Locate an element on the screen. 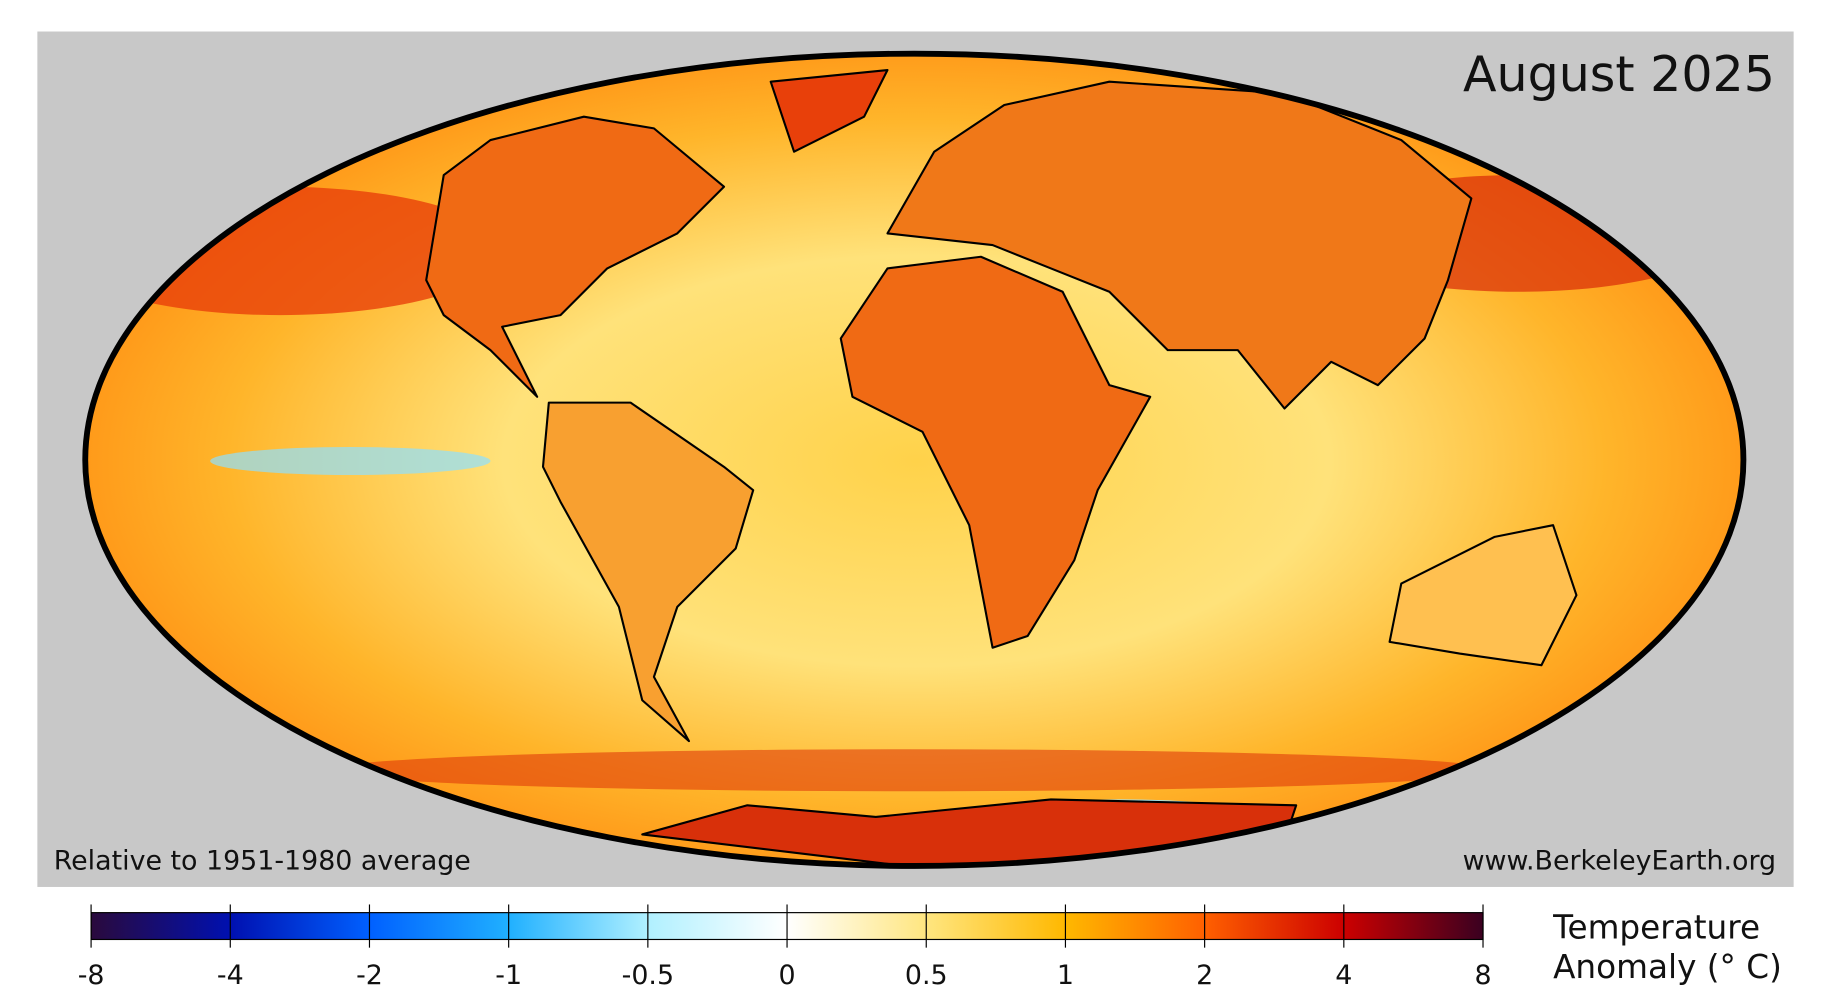 The height and width of the screenshot is (1003, 1831). colorbar-tick-label: 1 is located at coordinates (1065, 975).